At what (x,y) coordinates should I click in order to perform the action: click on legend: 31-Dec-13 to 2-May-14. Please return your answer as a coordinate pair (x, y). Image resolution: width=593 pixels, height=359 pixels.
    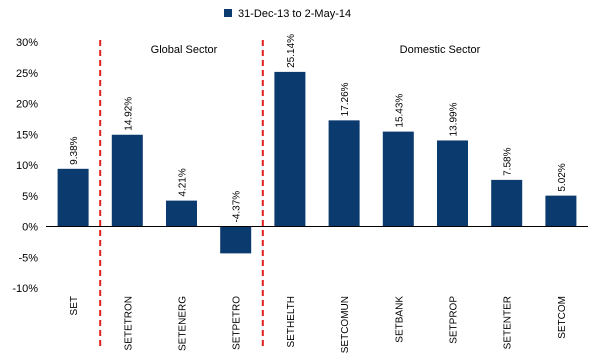
    Looking at the image, I should click on (287, 14).